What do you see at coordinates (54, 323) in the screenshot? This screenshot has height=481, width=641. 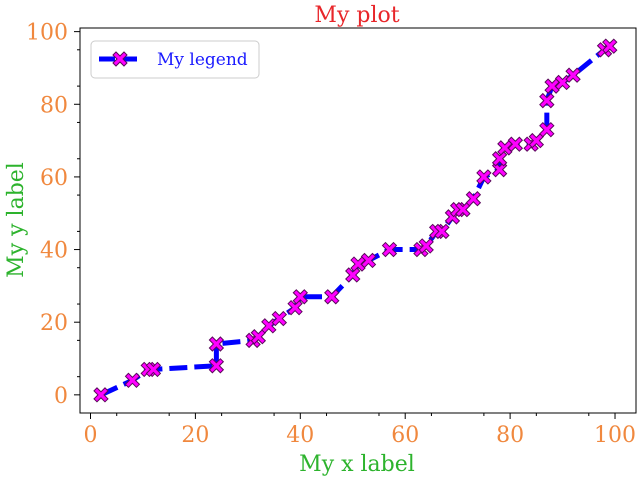 I see `y-tick-label: 20` at bounding box center [54, 323].